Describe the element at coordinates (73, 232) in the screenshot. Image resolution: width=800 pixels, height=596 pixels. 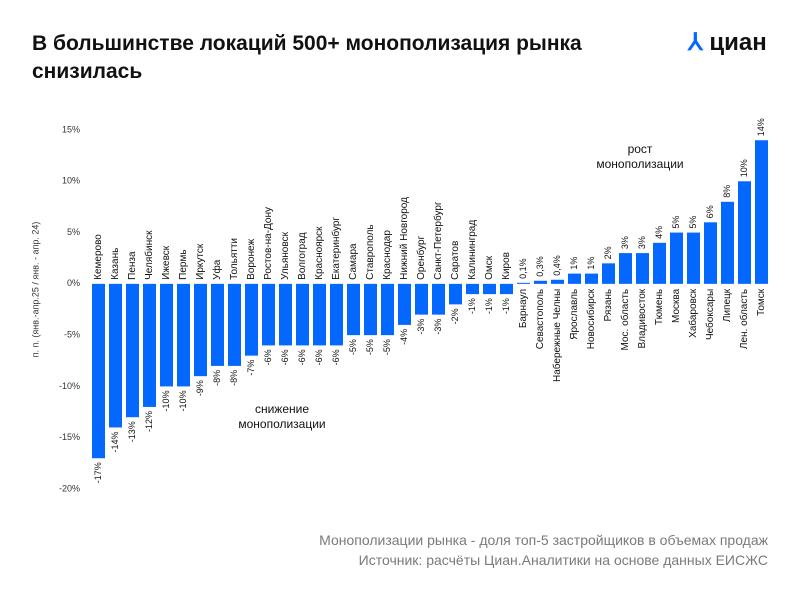
I see `y-tick-label: 5%` at that location.